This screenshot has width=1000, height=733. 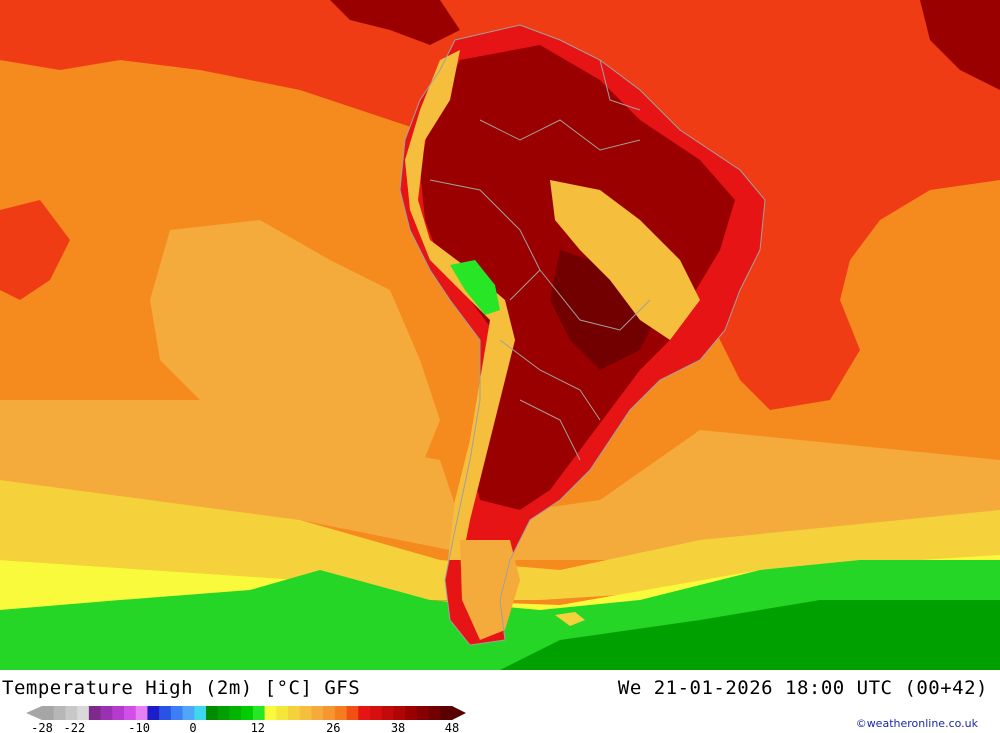 I want to click on legend-tick-label: -10, so click(x=139, y=727).